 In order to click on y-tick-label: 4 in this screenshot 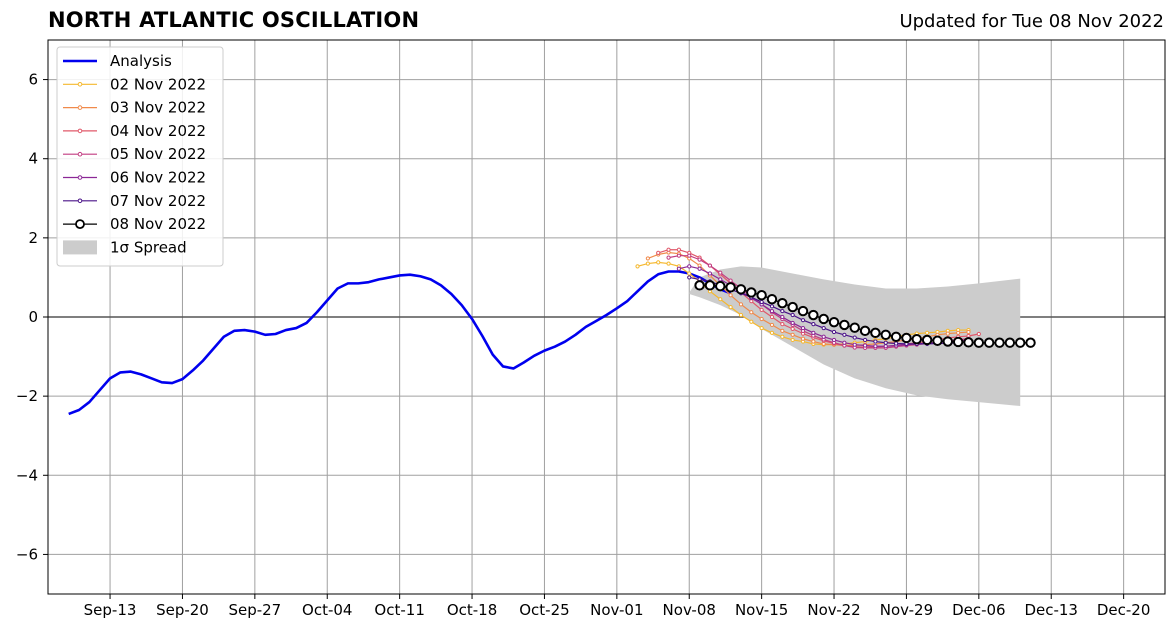, I will do `click(33, 159)`.